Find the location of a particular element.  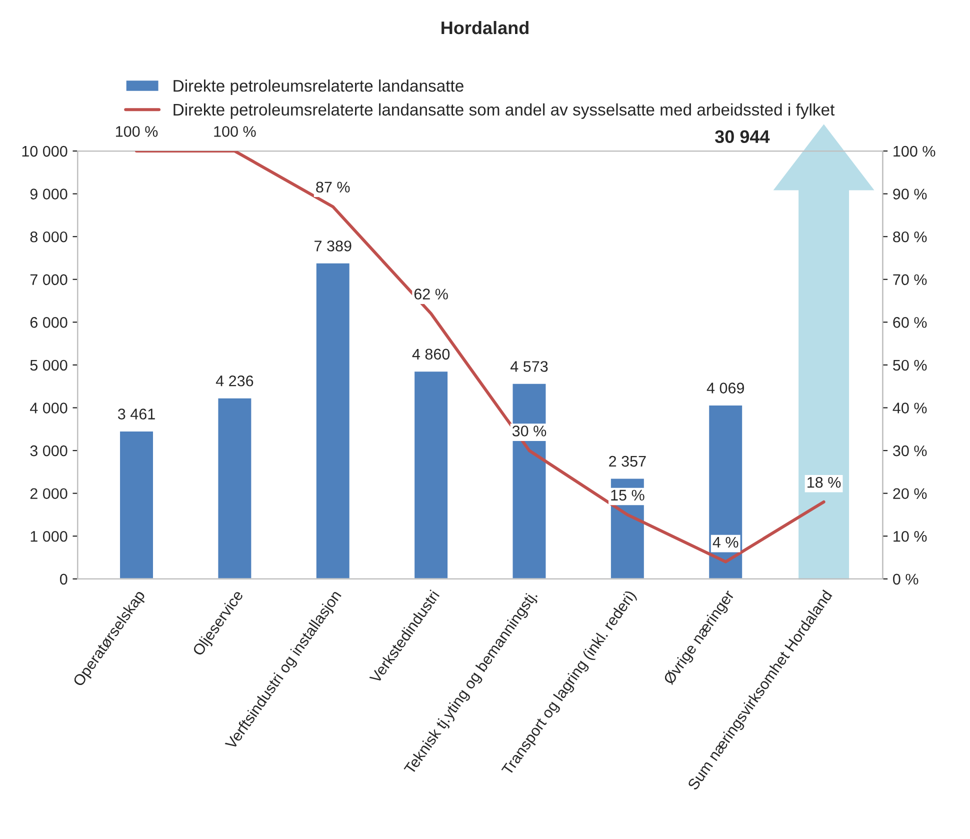

text: 30 944 is located at coordinates (742, 137).